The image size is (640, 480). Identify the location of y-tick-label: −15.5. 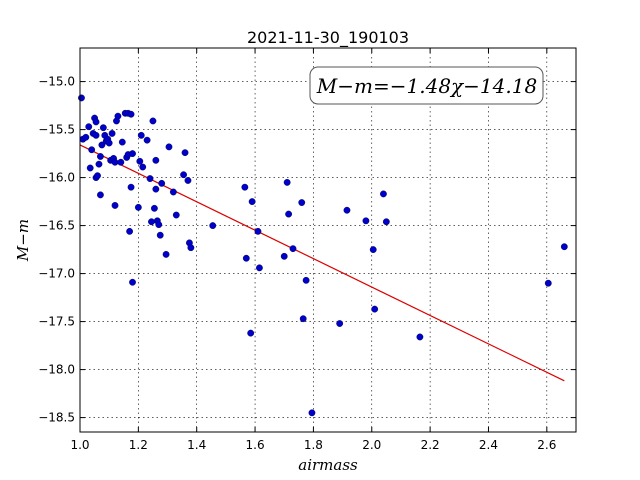
(56, 130).